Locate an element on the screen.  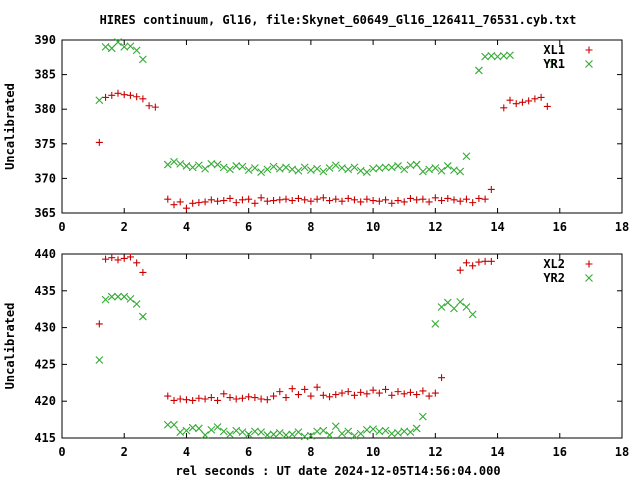
legend-label-yr1: YR1 is located at coordinates (554, 64).